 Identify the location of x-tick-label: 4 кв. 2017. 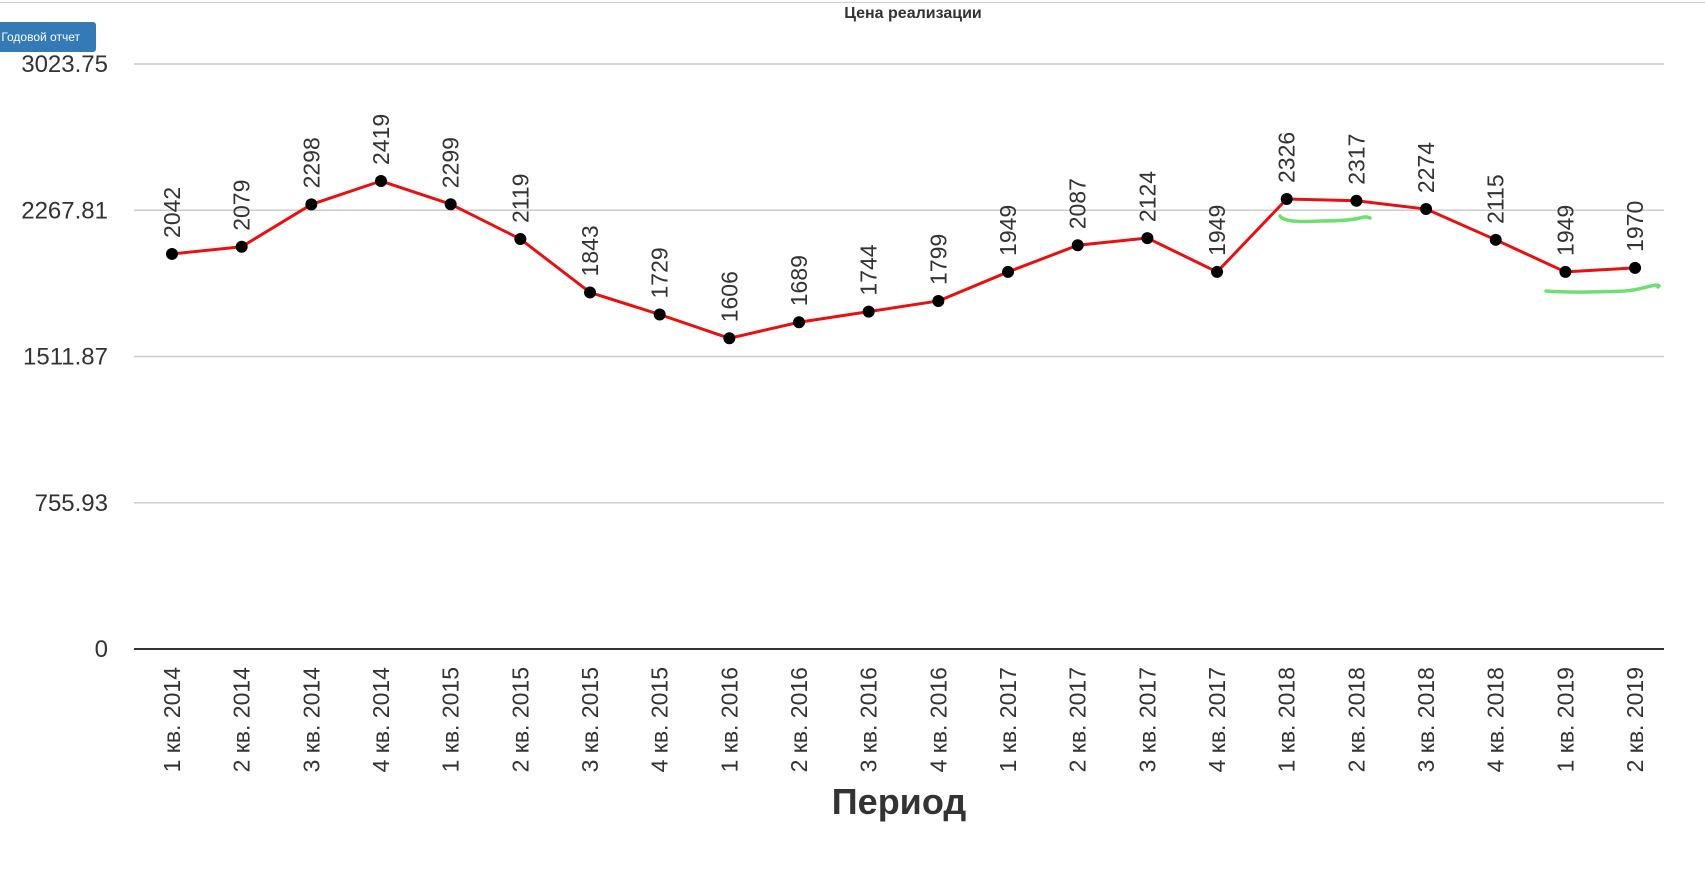
(1217, 719).